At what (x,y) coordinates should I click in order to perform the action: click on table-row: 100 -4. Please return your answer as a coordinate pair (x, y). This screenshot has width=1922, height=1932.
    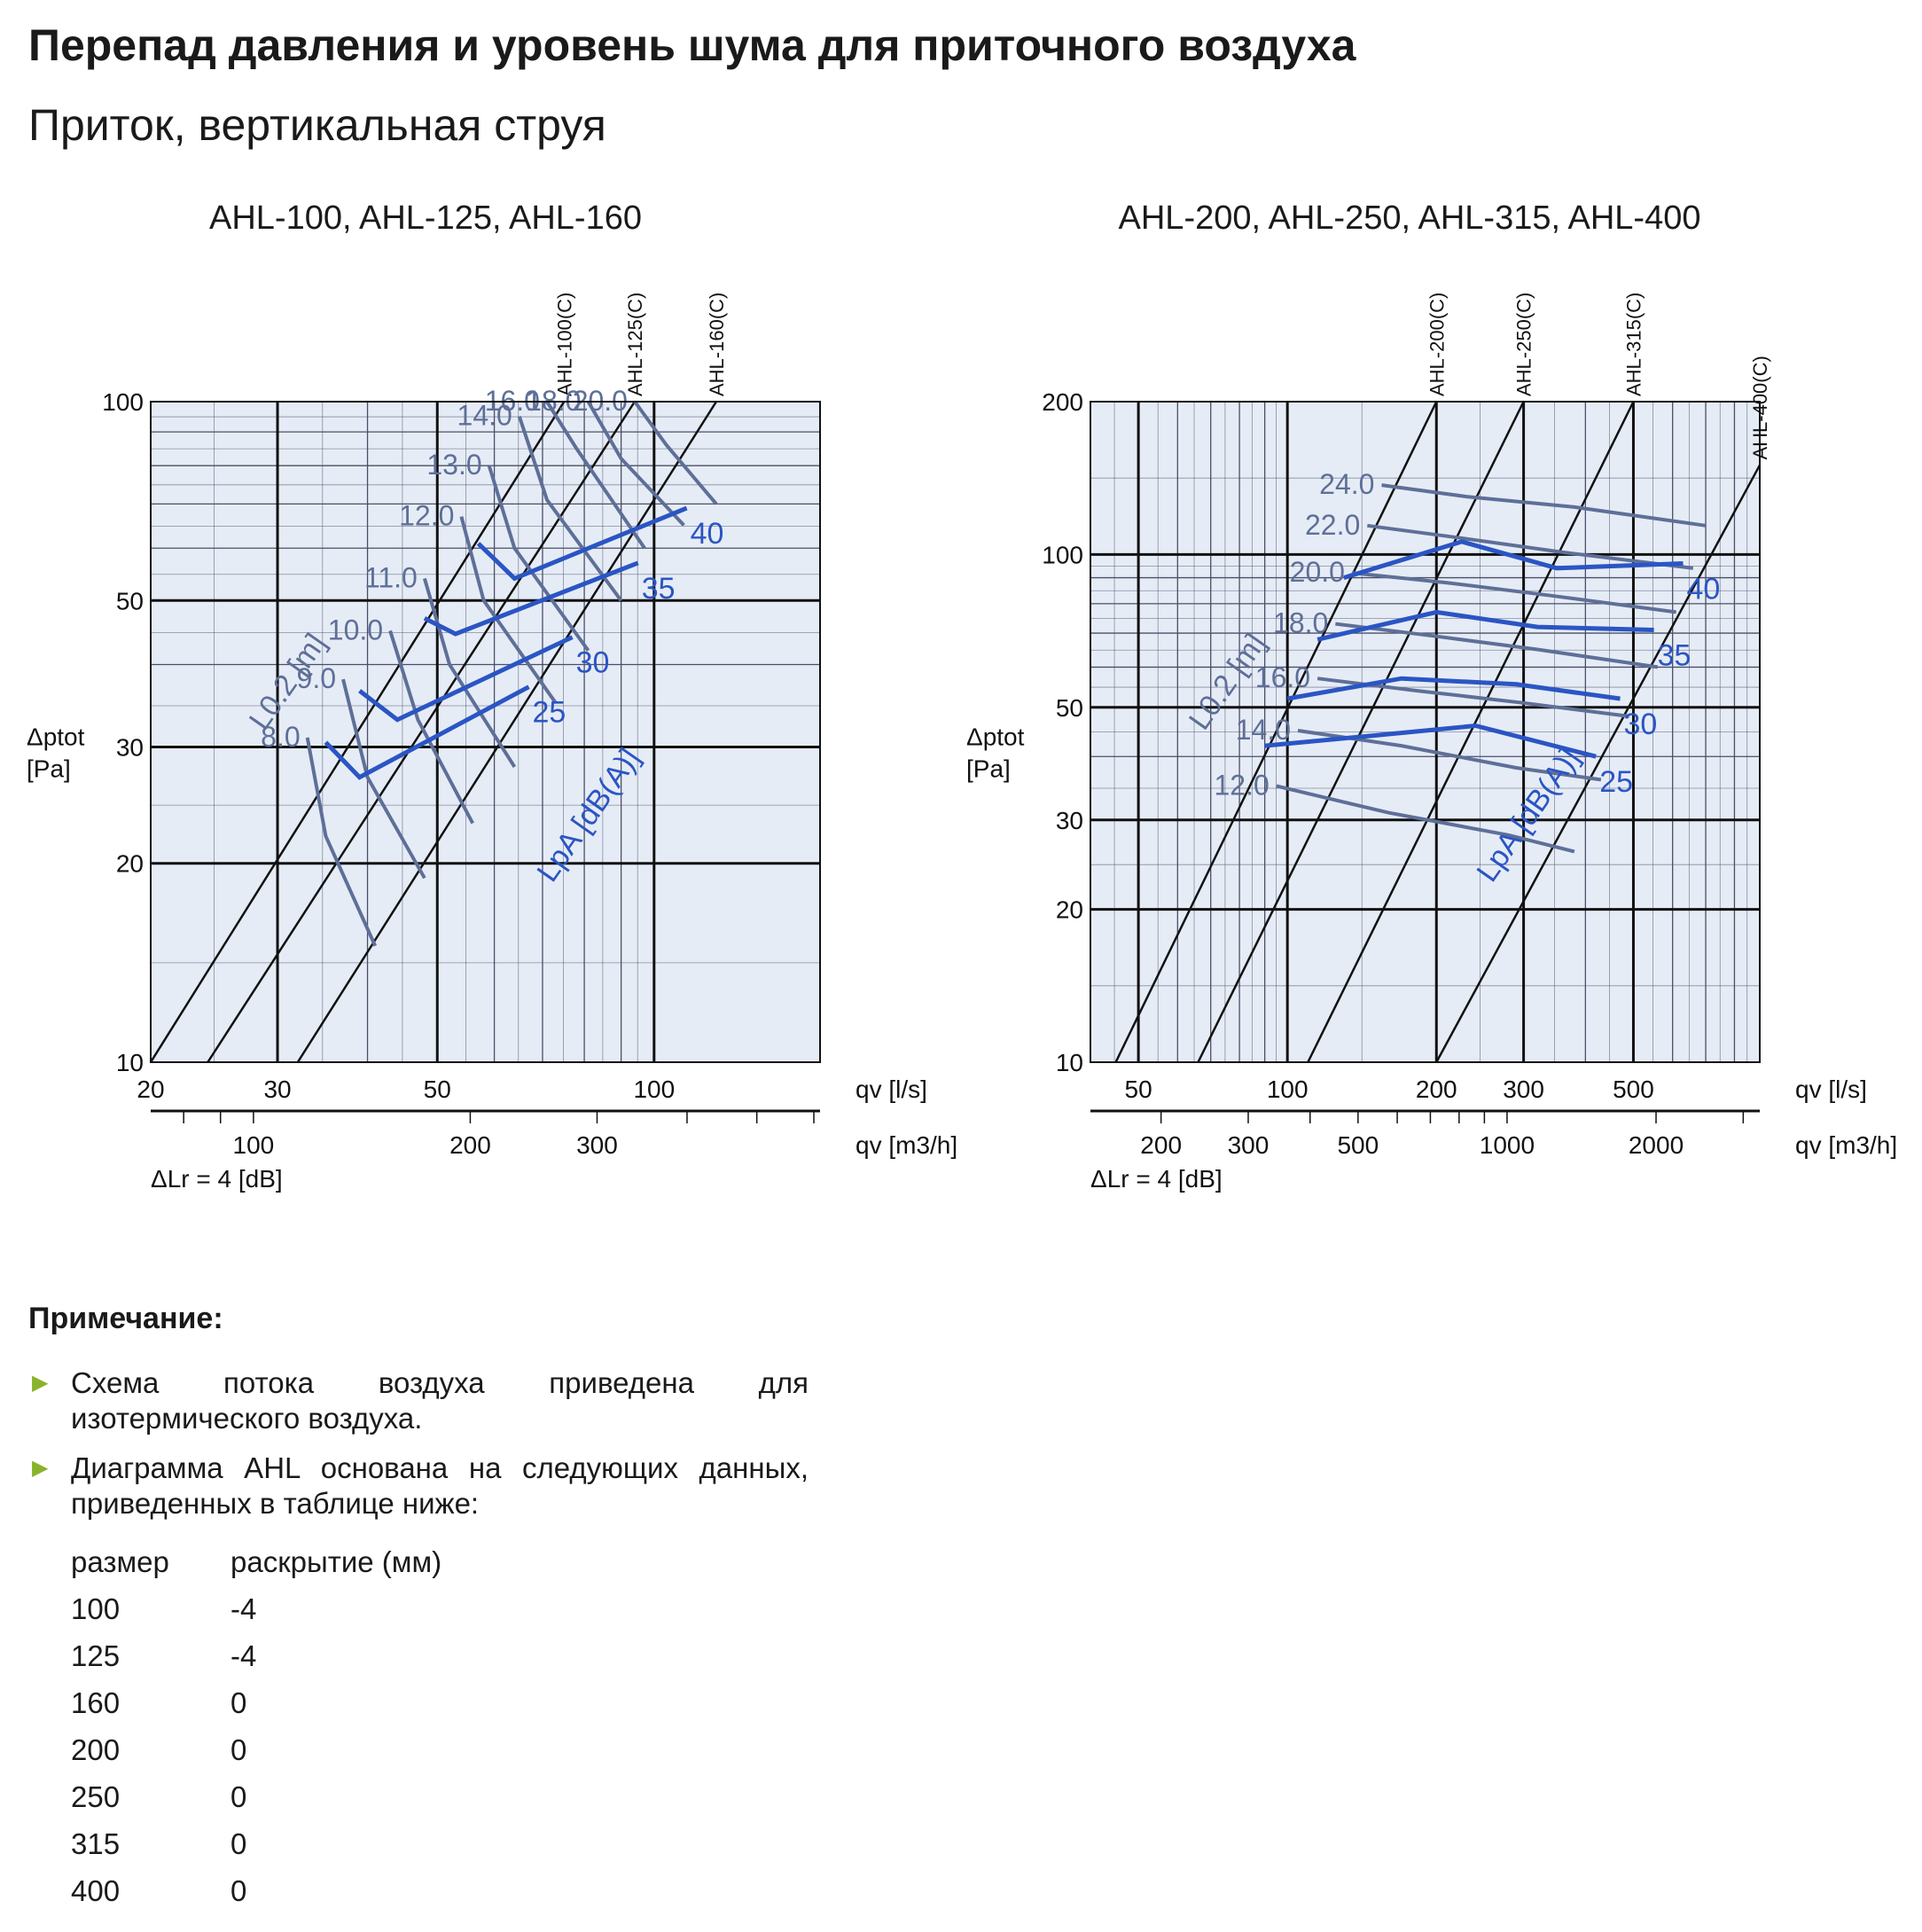
    Looking at the image, I should click on (256, 1608).